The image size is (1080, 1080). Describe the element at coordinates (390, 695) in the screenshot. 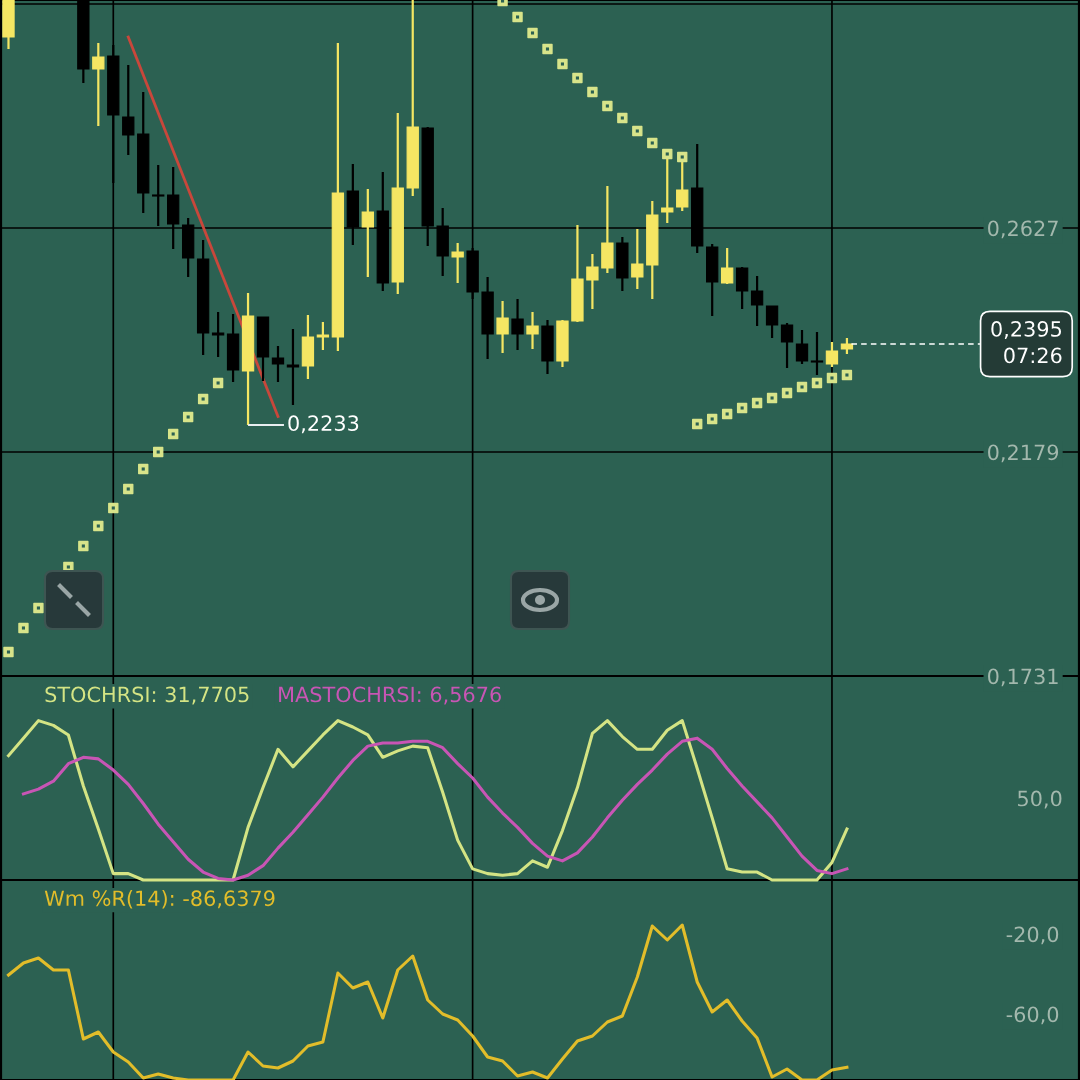

I see `text: MASTOCHRSI: 6,5676` at that location.